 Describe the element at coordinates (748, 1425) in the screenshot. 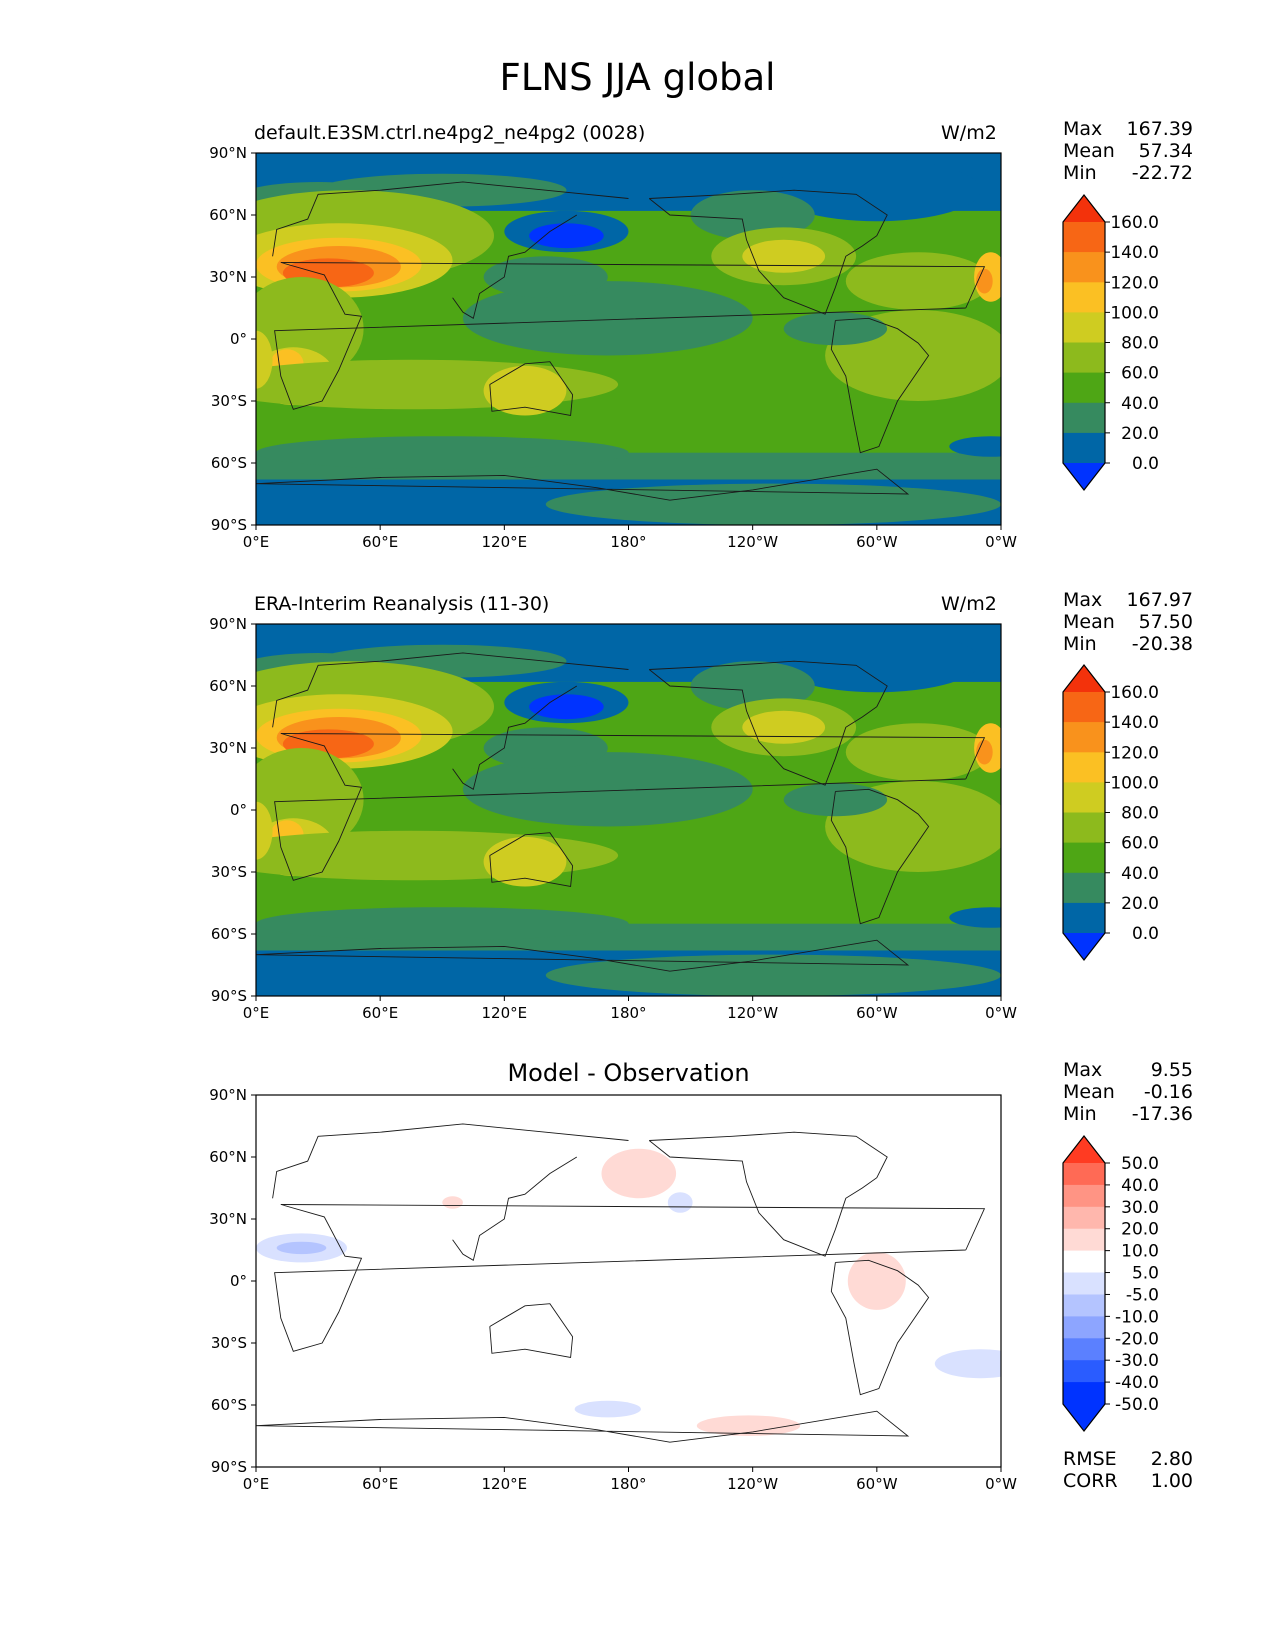

I see `amundsen-anomaly` at that location.